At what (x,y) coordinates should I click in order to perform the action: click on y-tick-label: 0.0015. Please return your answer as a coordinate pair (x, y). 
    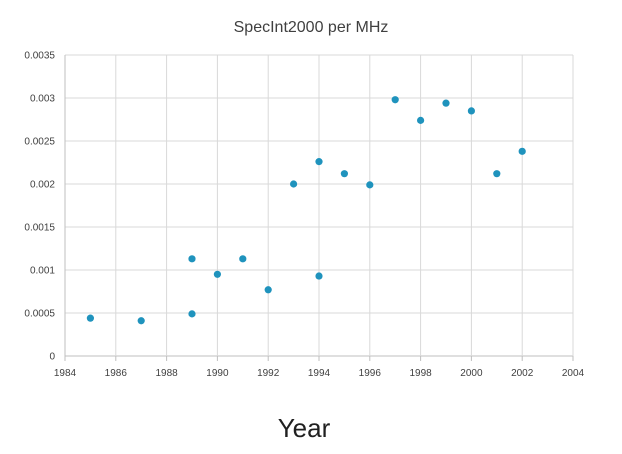
    Looking at the image, I should click on (39, 228).